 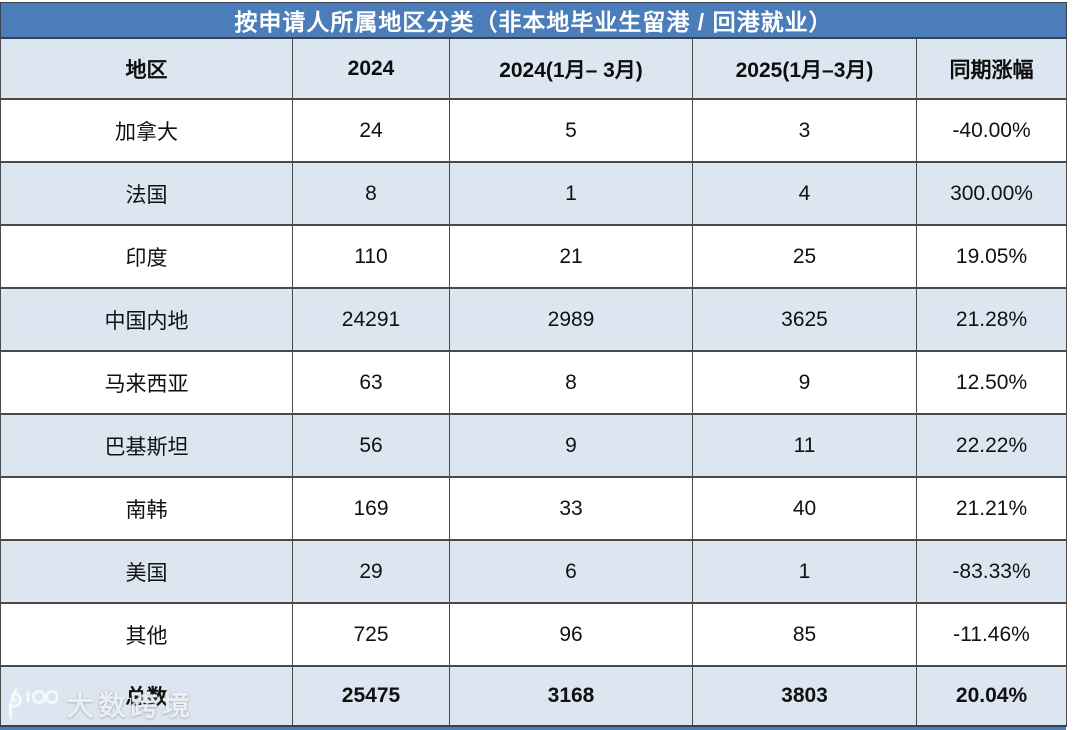 What do you see at coordinates (371, 508) in the screenshot?
I see `value-cell: 169` at bounding box center [371, 508].